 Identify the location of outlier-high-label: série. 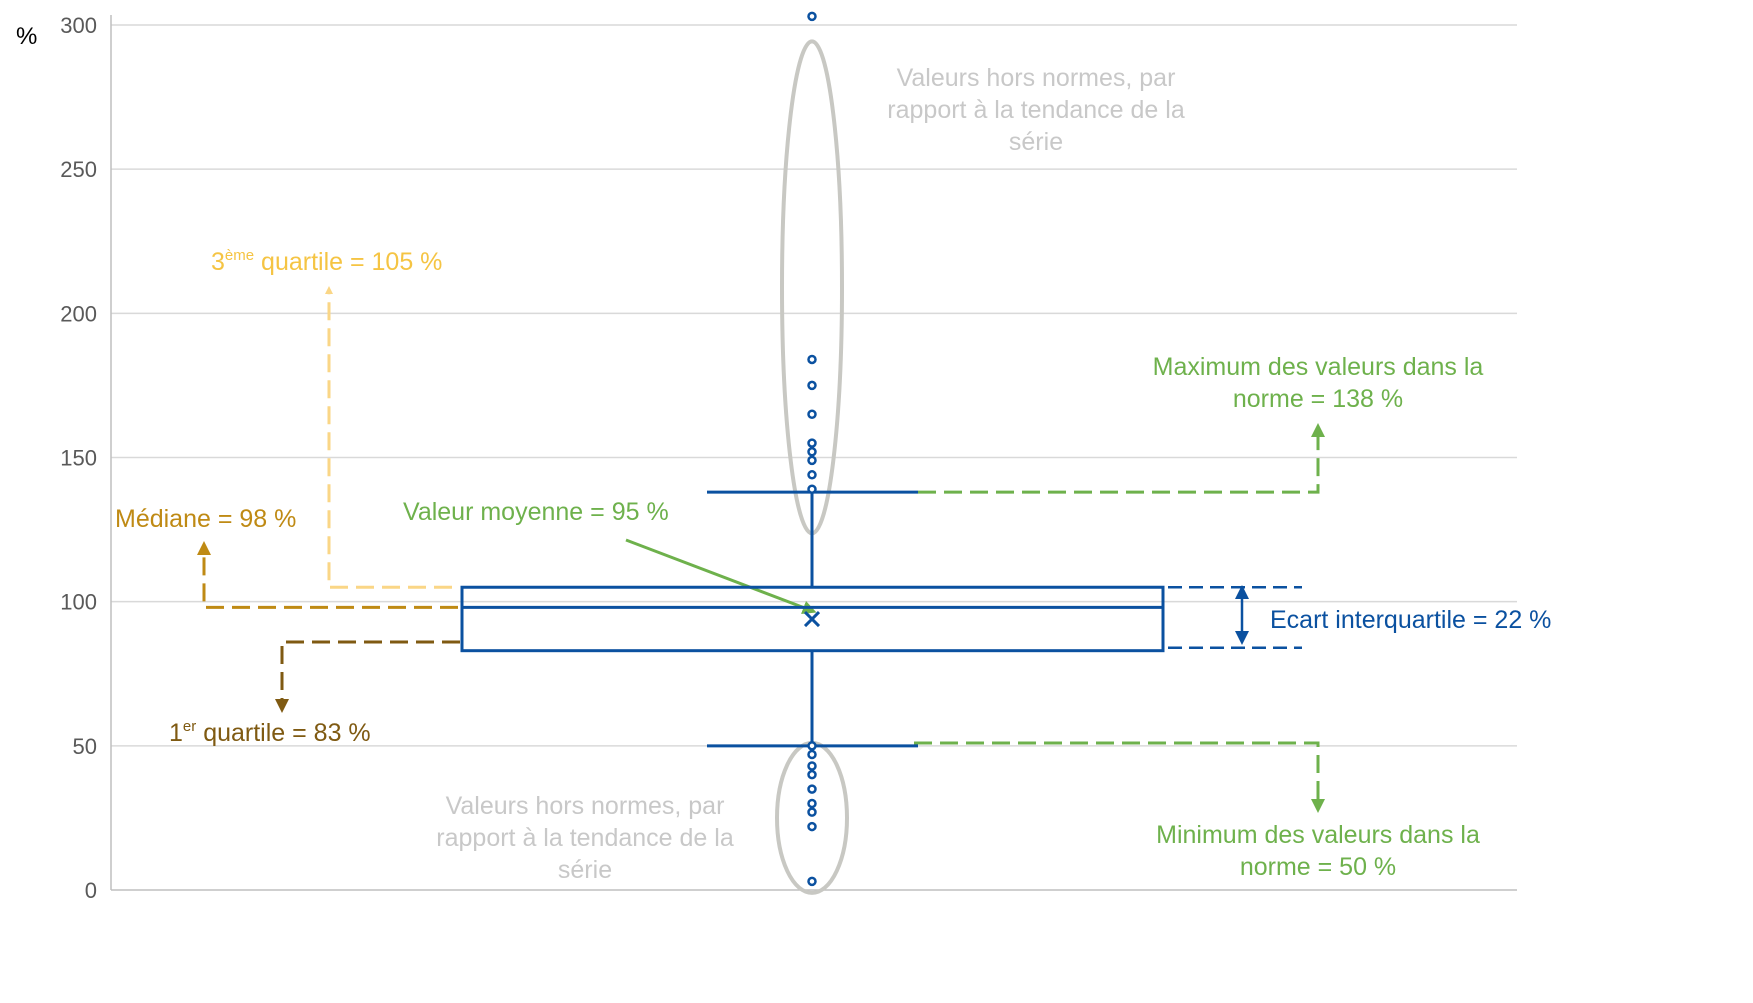
(1036, 142).